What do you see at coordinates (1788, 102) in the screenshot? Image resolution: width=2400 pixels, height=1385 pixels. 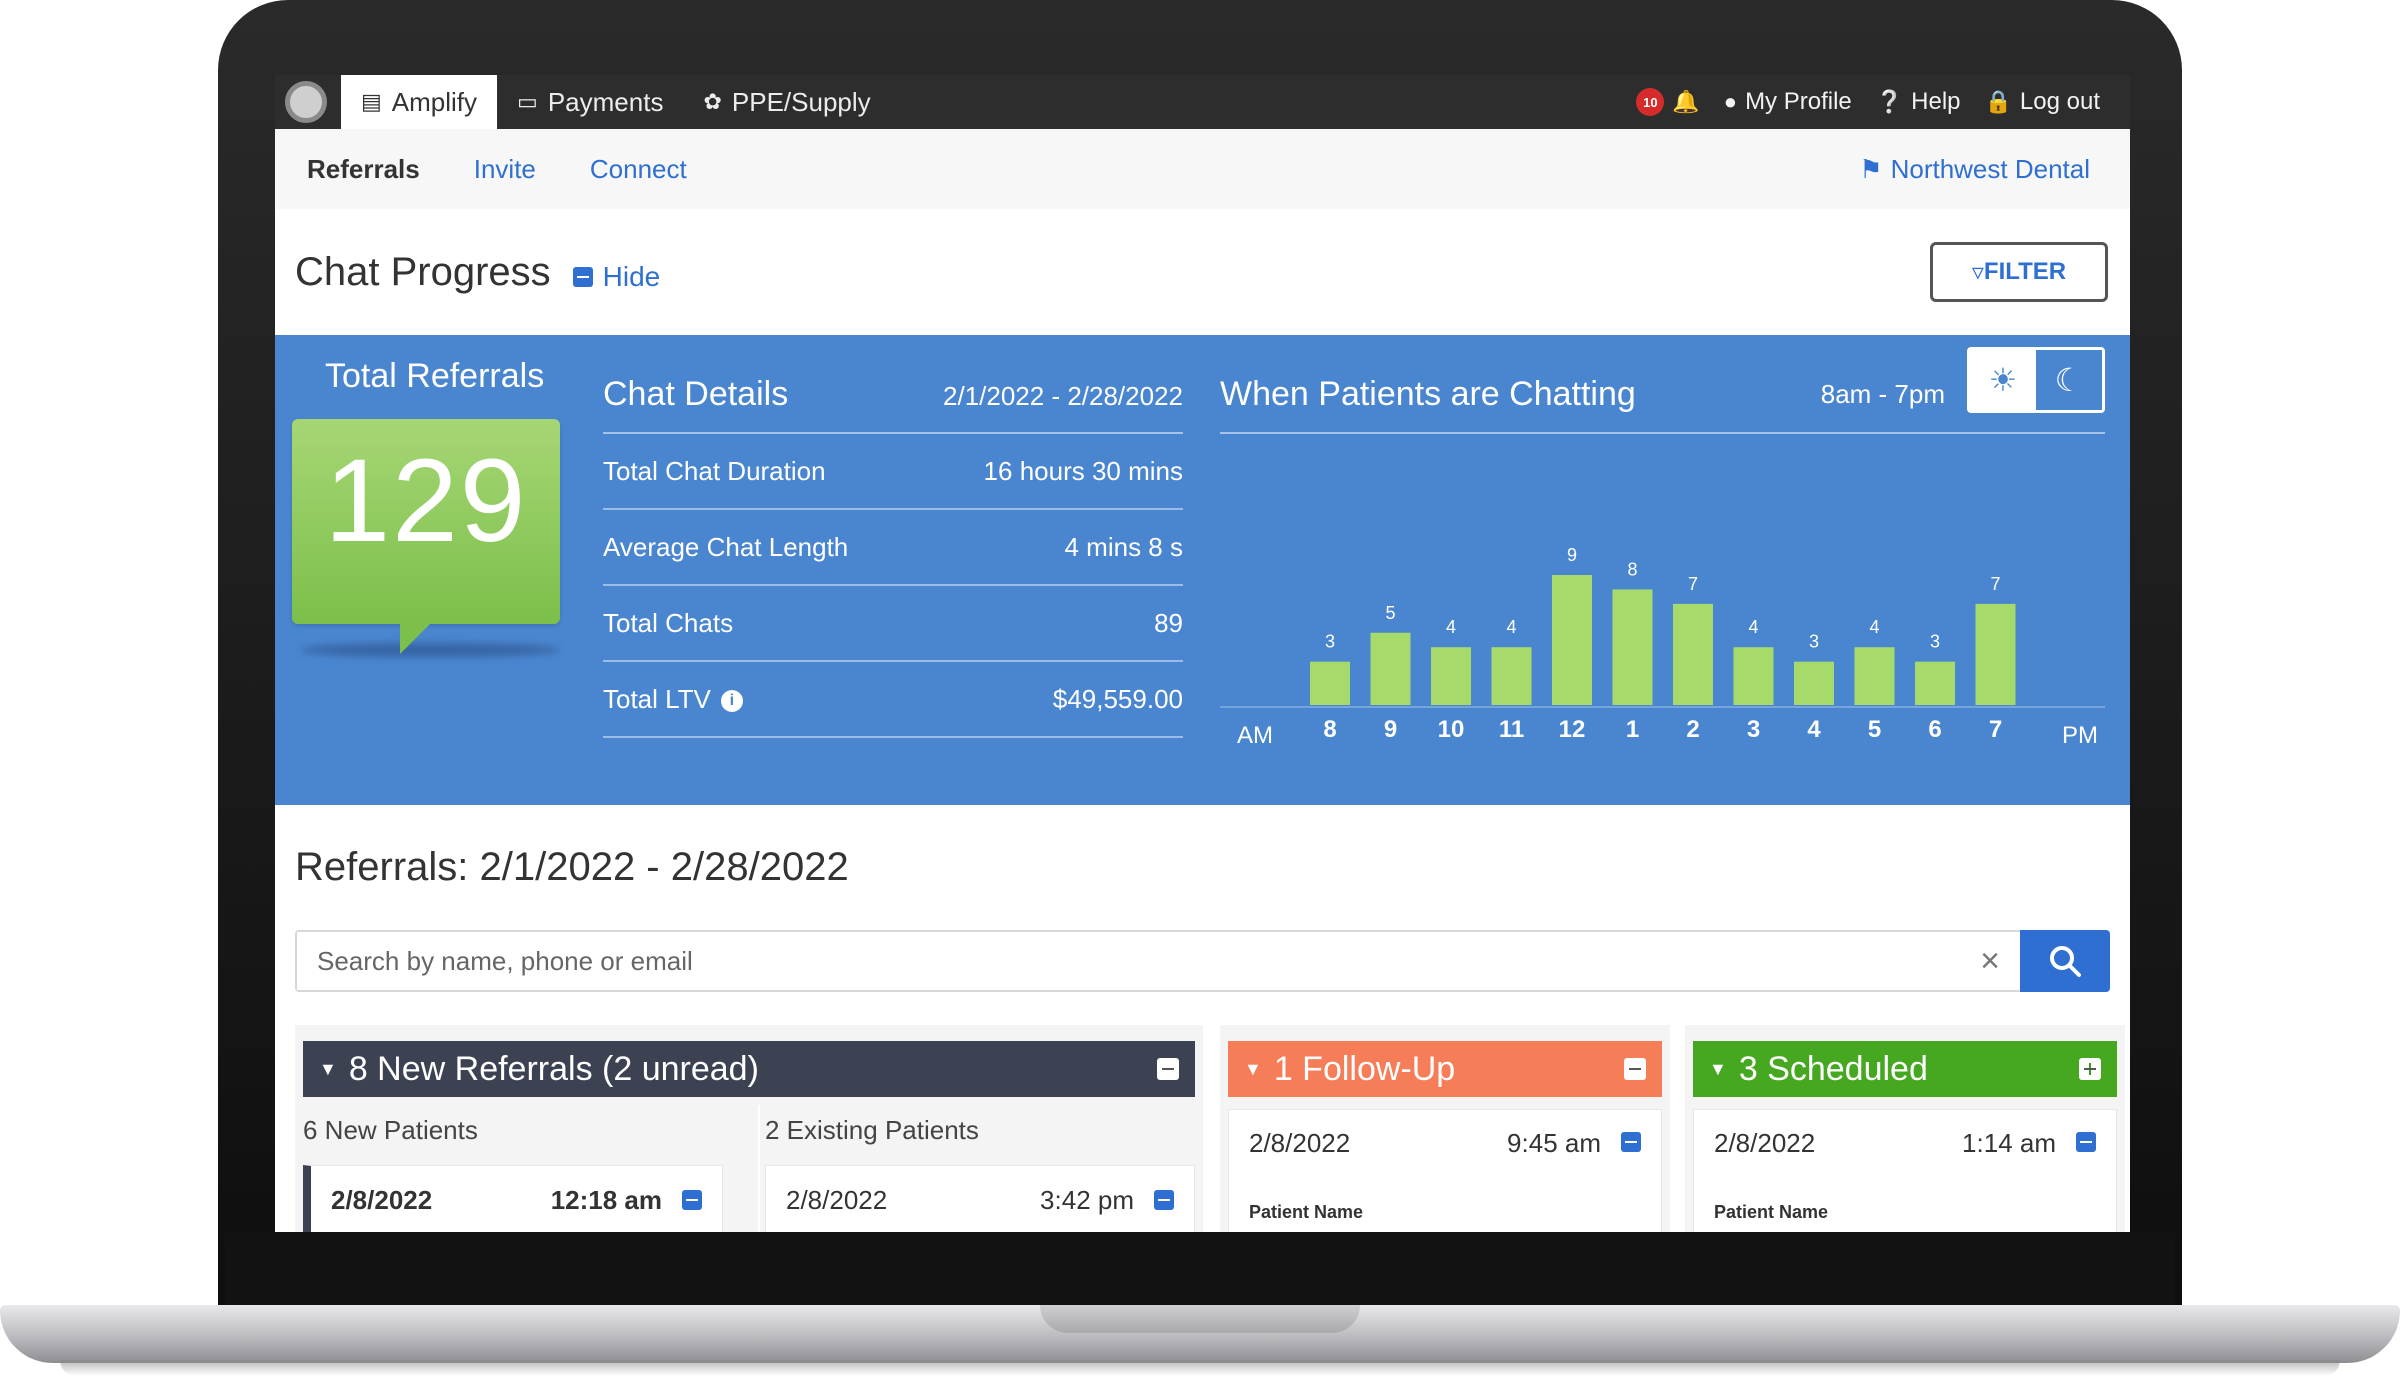 I see `my-profile-link: ● My Profile` at bounding box center [1788, 102].